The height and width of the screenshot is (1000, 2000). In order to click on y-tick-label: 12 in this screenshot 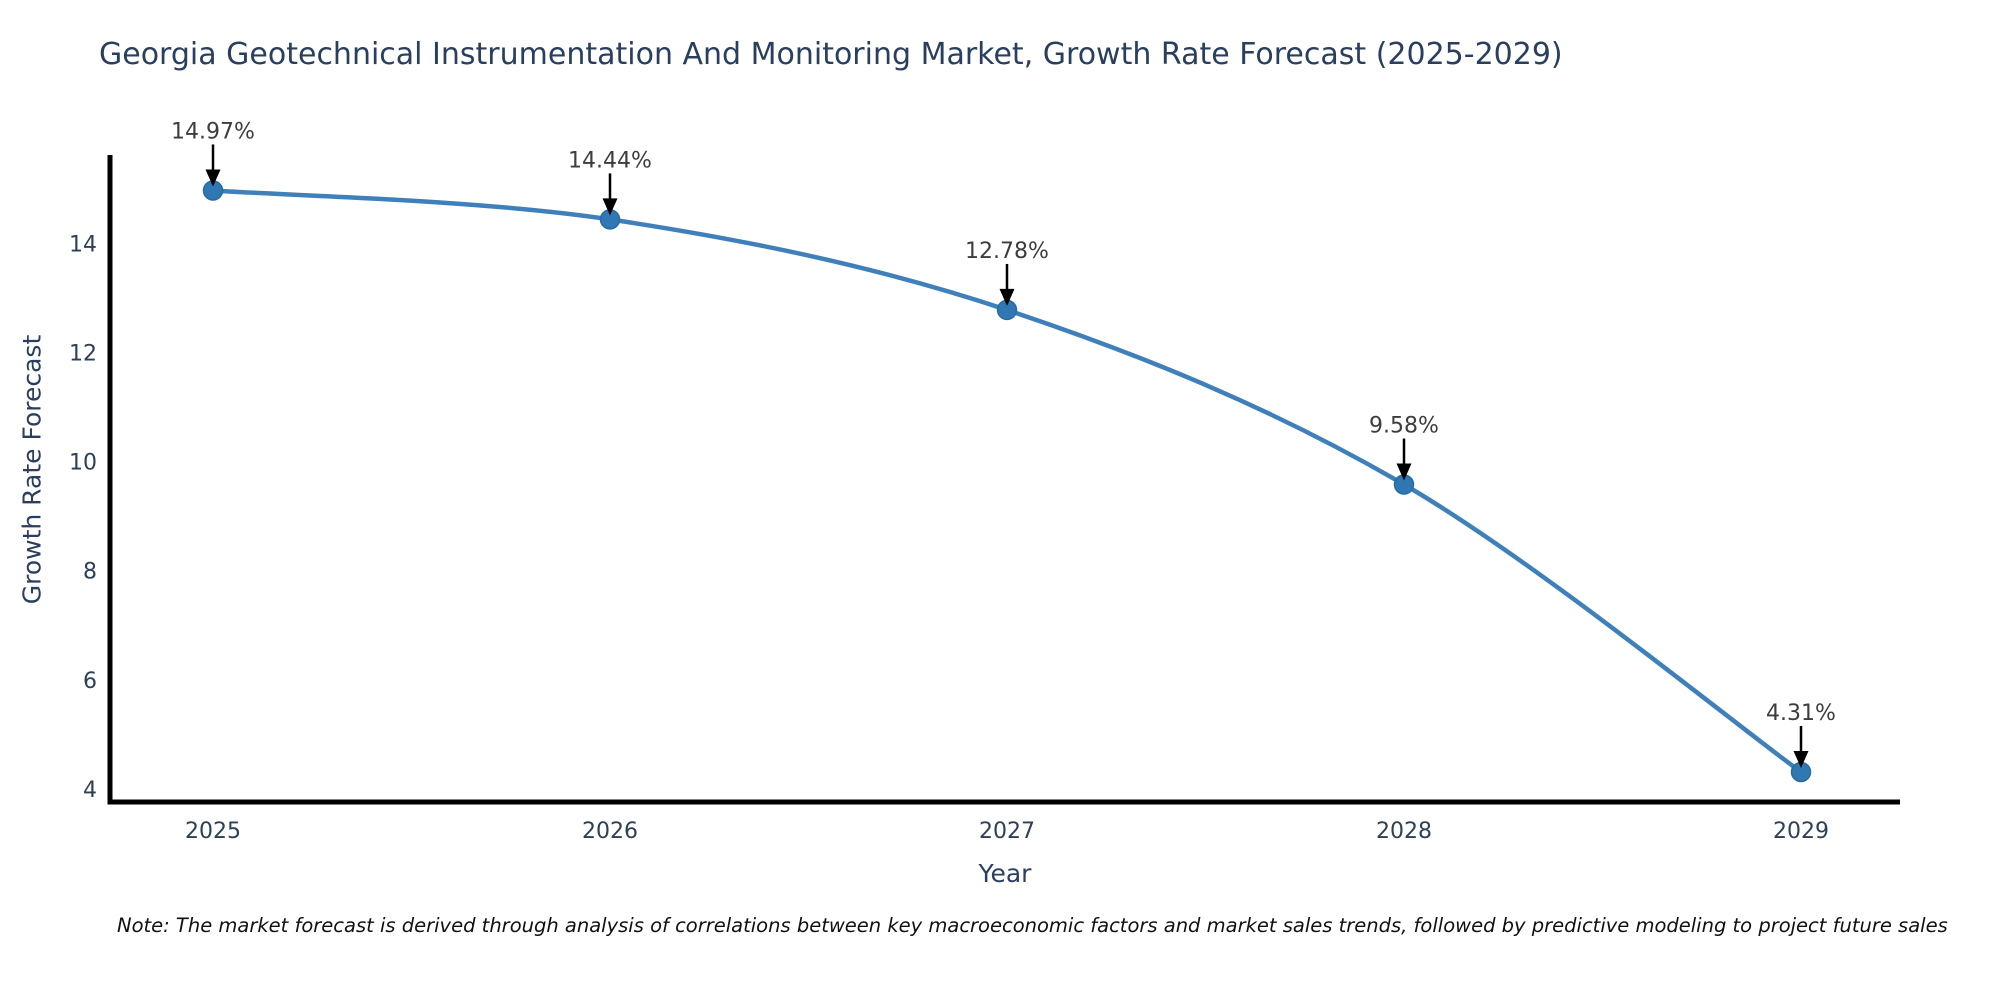, I will do `click(83, 353)`.